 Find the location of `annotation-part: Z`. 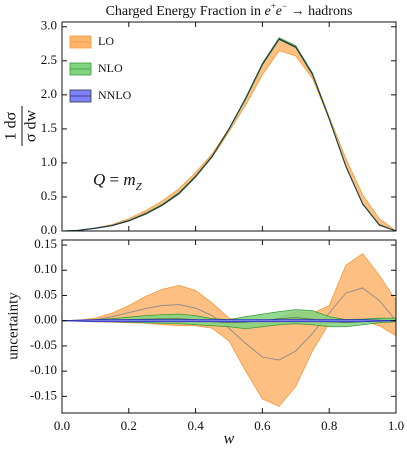

annotation-part: Z is located at coordinates (139, 187).